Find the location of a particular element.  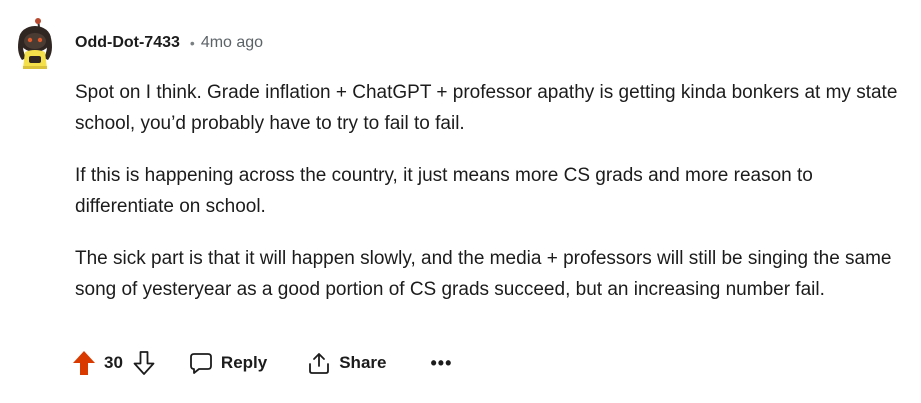

reply-button: Reply is located at coordinates (228, 363).